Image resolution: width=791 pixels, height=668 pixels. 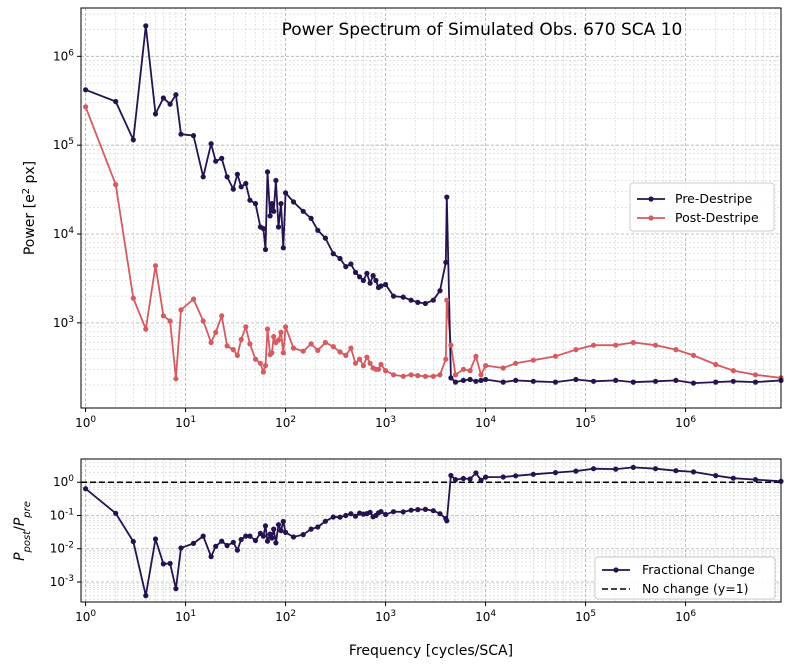 What do you see at coordinates (616, 570) in the screenshot?
I see `legend-fractional-marker` at bounding box center [616, 570].